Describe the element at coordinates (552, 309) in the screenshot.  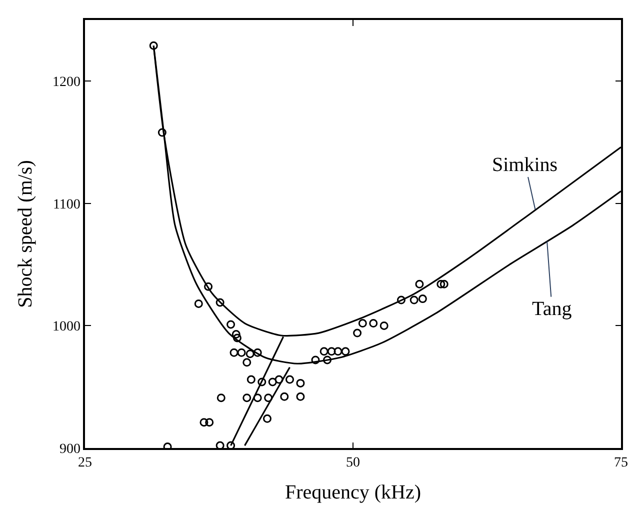
I see `annotation: Tang` at that location.